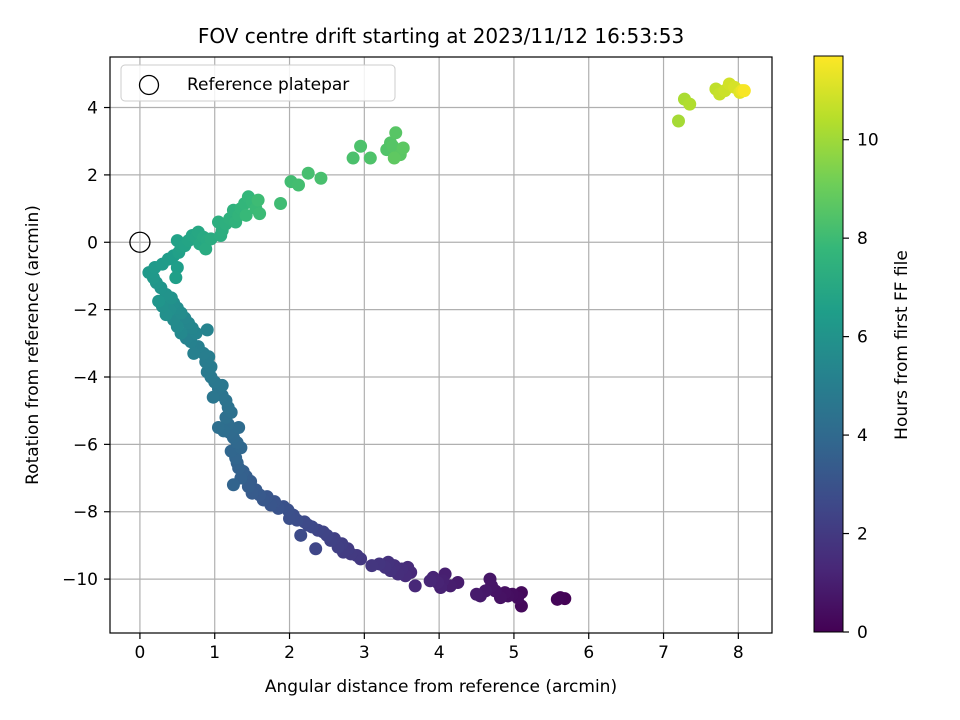  I want to click on x-tick-label: 0, so click(140, 653).